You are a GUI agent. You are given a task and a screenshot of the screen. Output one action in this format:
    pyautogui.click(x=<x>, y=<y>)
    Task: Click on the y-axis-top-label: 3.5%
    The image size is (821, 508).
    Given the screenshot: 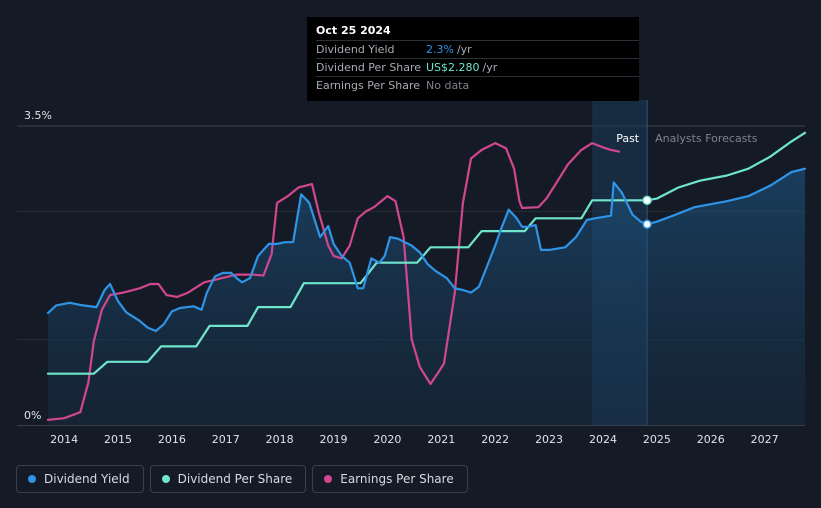 What is the action you would take?
    pyautogui.click(x=38, y=115)
    